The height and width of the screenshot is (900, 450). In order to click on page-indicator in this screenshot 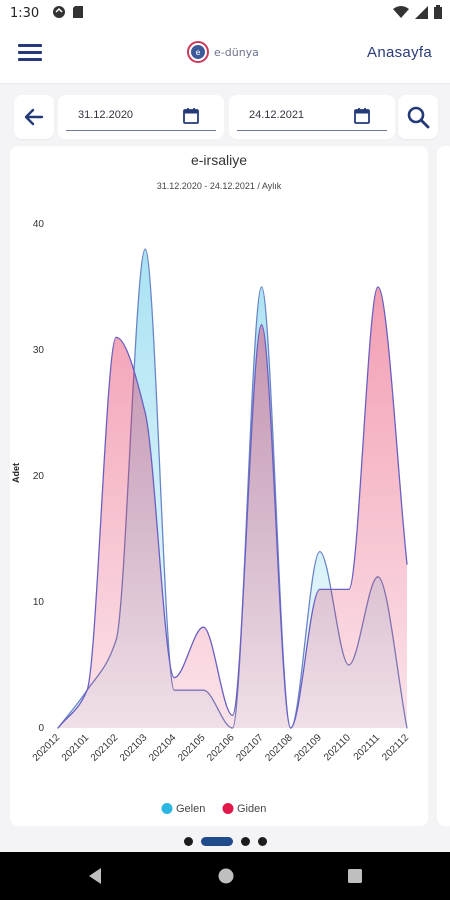, I will do `click(225, 841)`.